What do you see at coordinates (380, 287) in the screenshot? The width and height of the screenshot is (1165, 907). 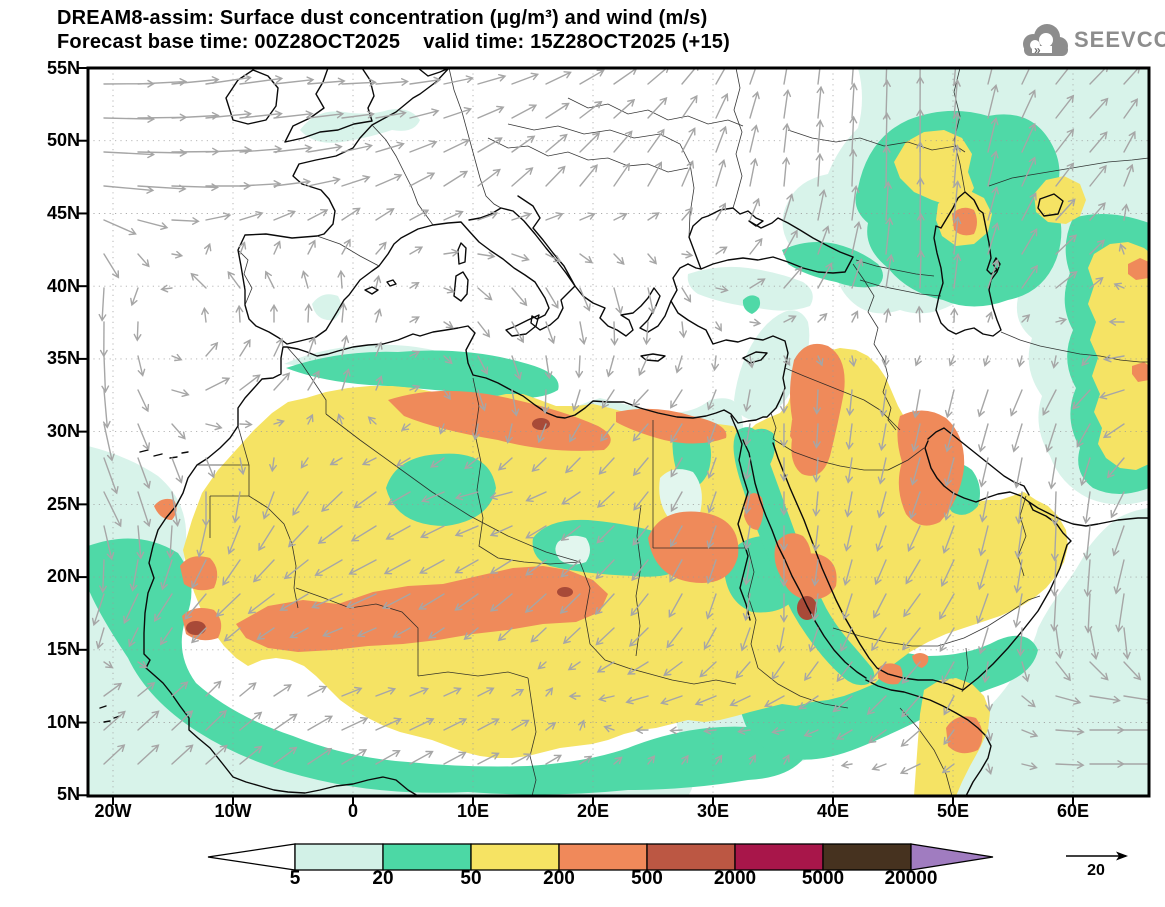 I see `coastline` at bounding box center [380, 287].